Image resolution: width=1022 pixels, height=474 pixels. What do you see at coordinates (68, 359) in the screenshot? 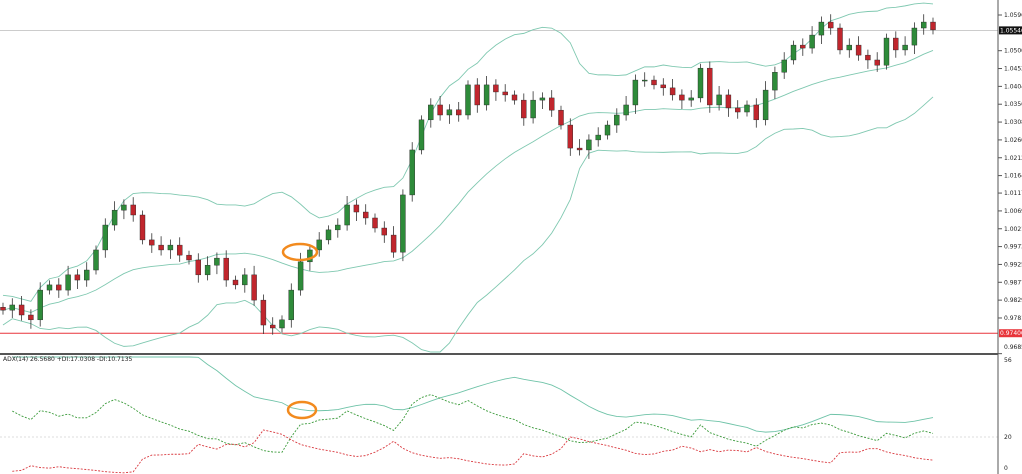
I see `adx-label: ADX(14) 26.5680 +DI:17.0308 -DI:10.7135` at bounding box center [68, 359].